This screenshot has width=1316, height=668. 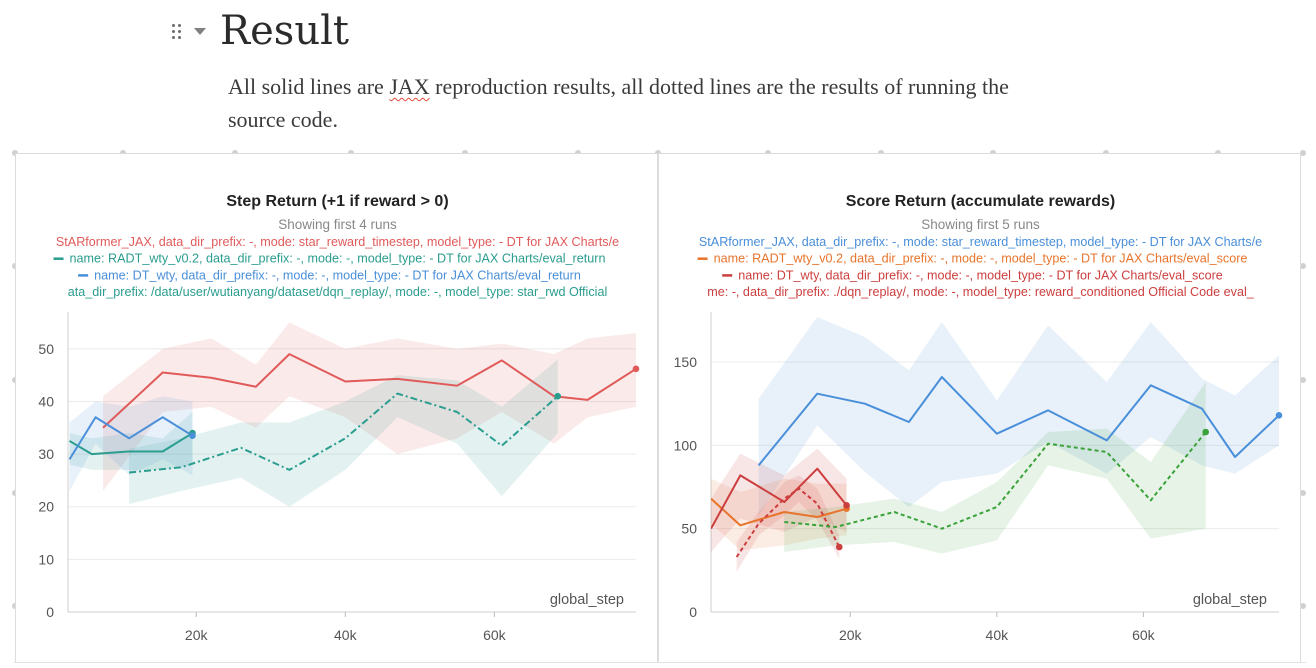 I want to click on plot-area, so click(x=352, y=414).